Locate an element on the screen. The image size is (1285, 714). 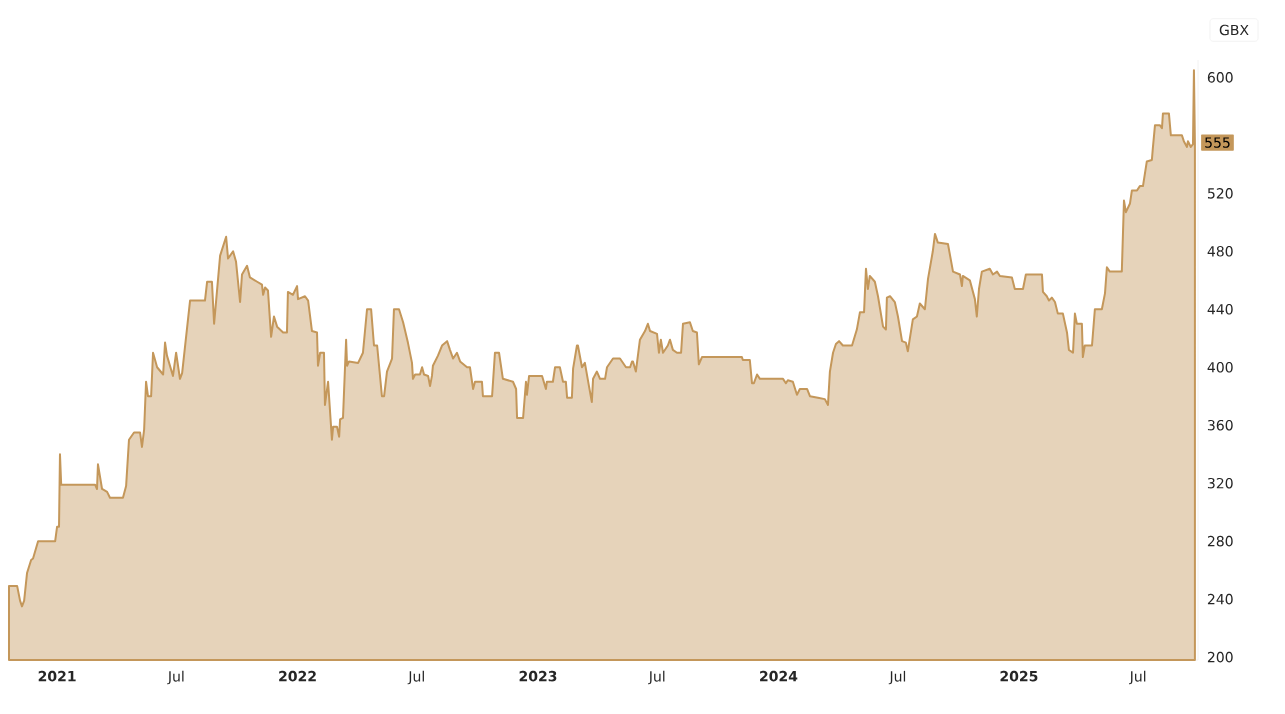
y-axis-title: GBX is located at coordinates (1234, 30).